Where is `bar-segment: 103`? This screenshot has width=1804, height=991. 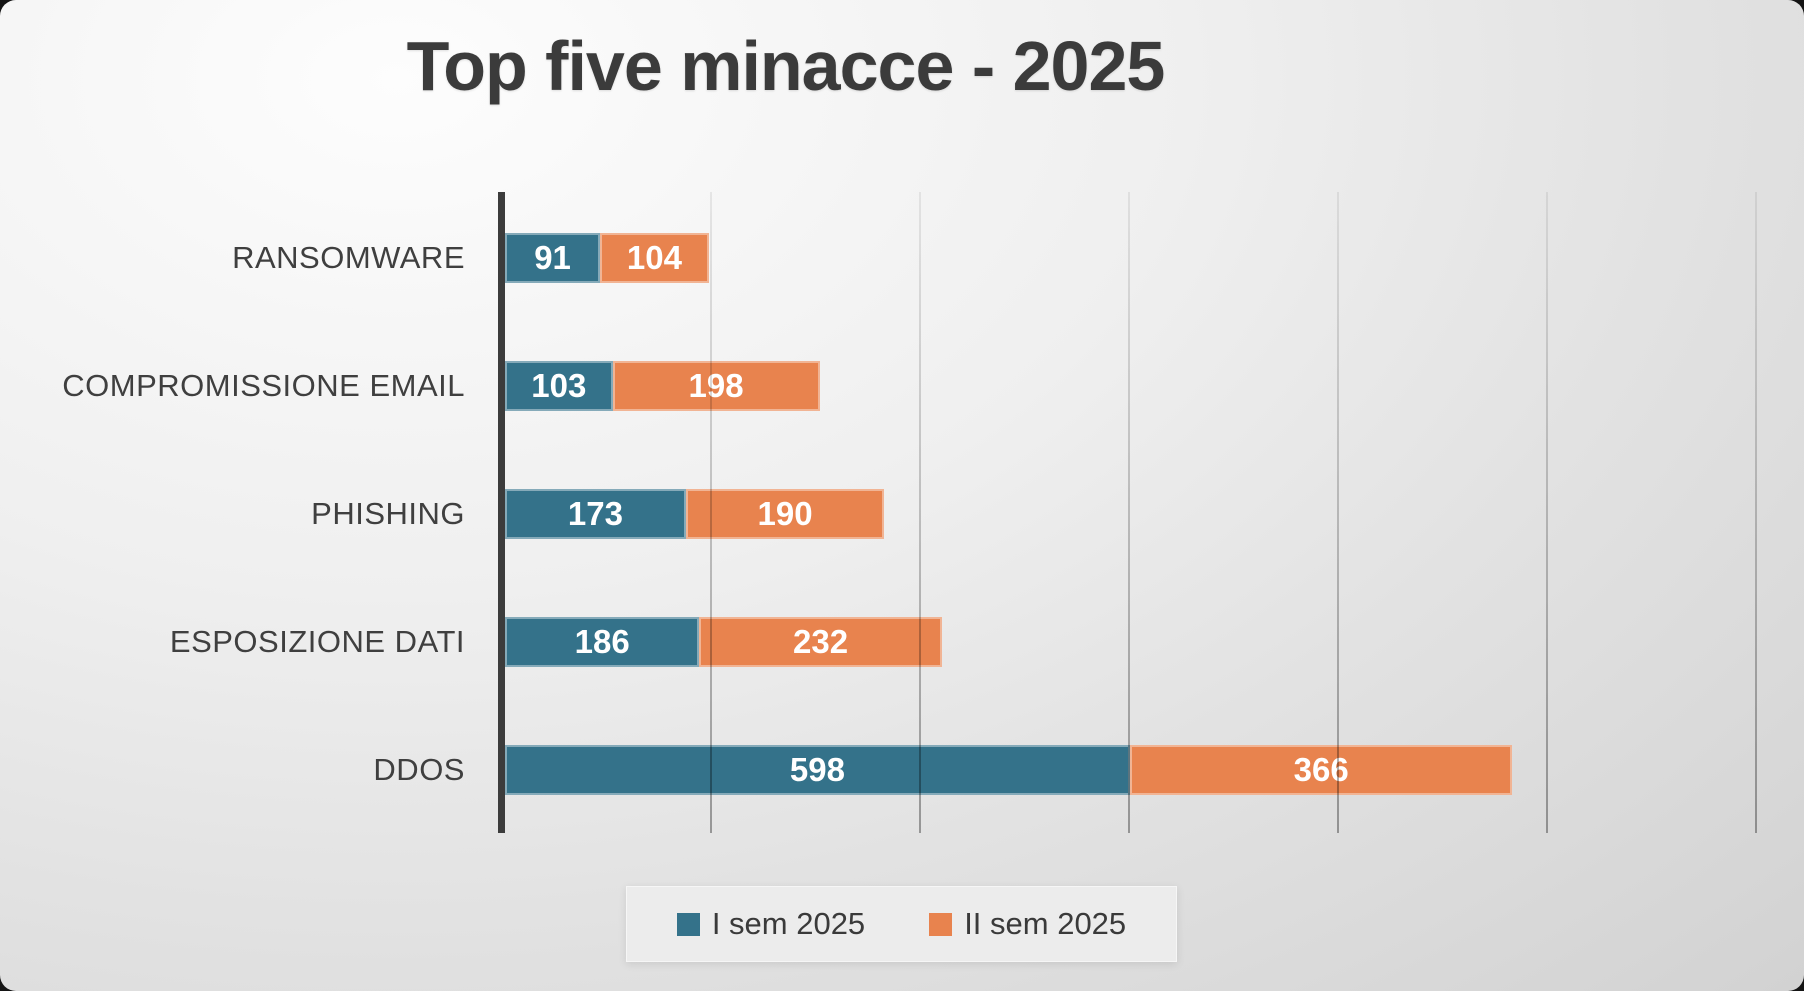
bar-segment: 103 is located at coordinates (559, 386).